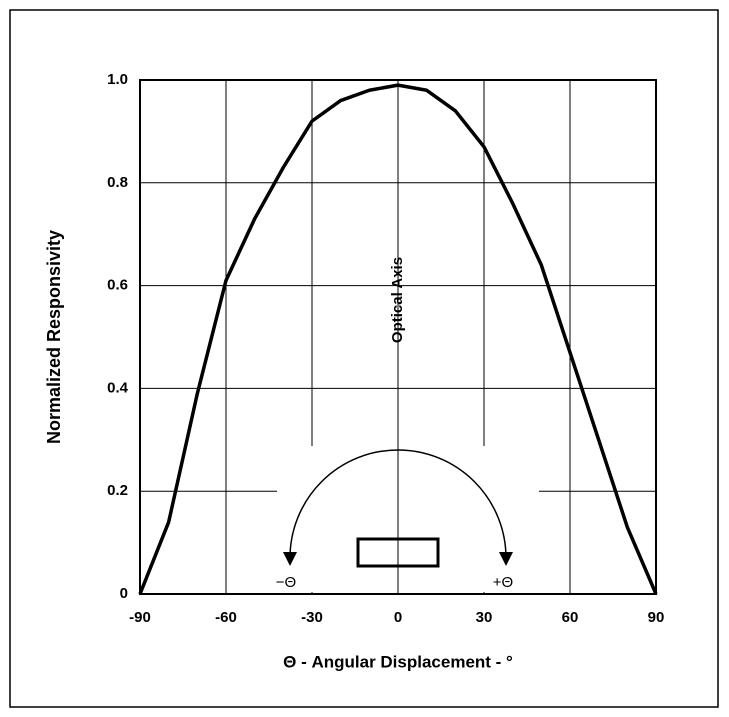  I want to click on x-tick-label: -90, so click(140, 617).